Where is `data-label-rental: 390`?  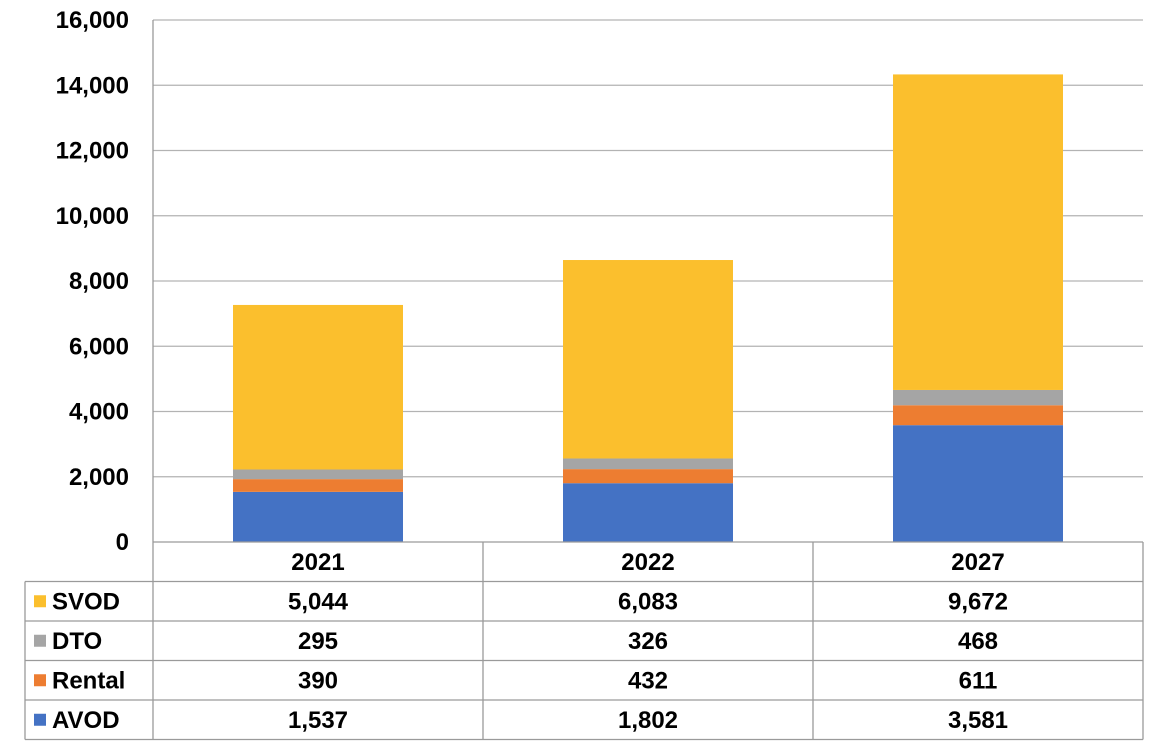 data-label-rental: 390 is located at coordinates (318, 680).